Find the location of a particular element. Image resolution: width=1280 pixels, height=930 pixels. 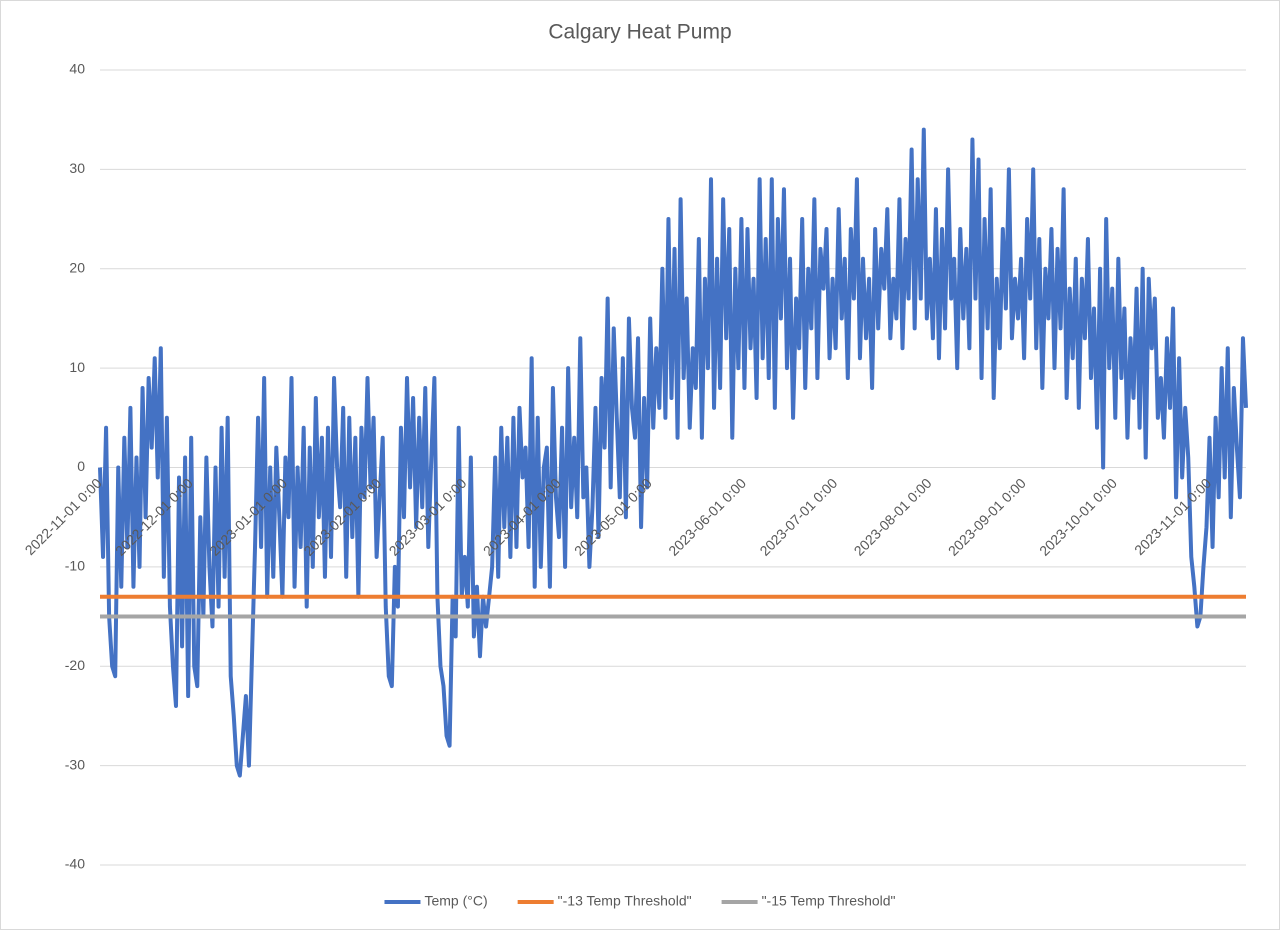

y-tick-label: -40 is located at coordinates (75, 864).